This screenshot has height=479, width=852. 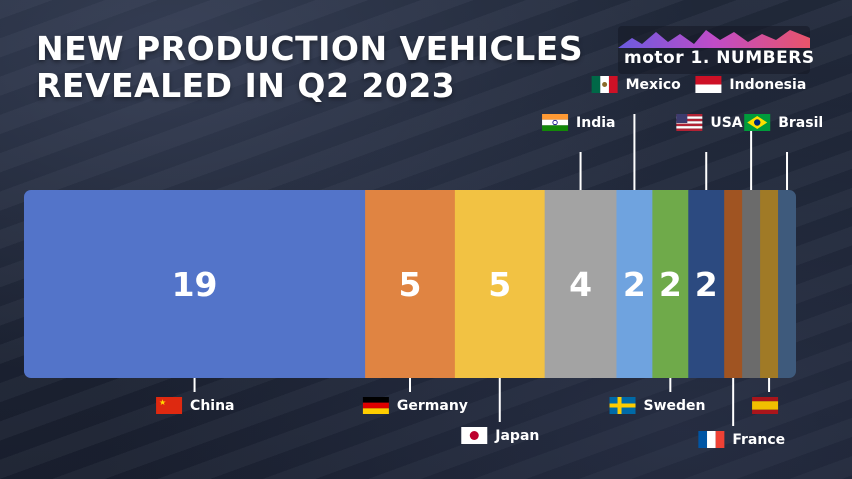 I want to click on country-label-brasil: Brasil, so click(x=800, y=123).